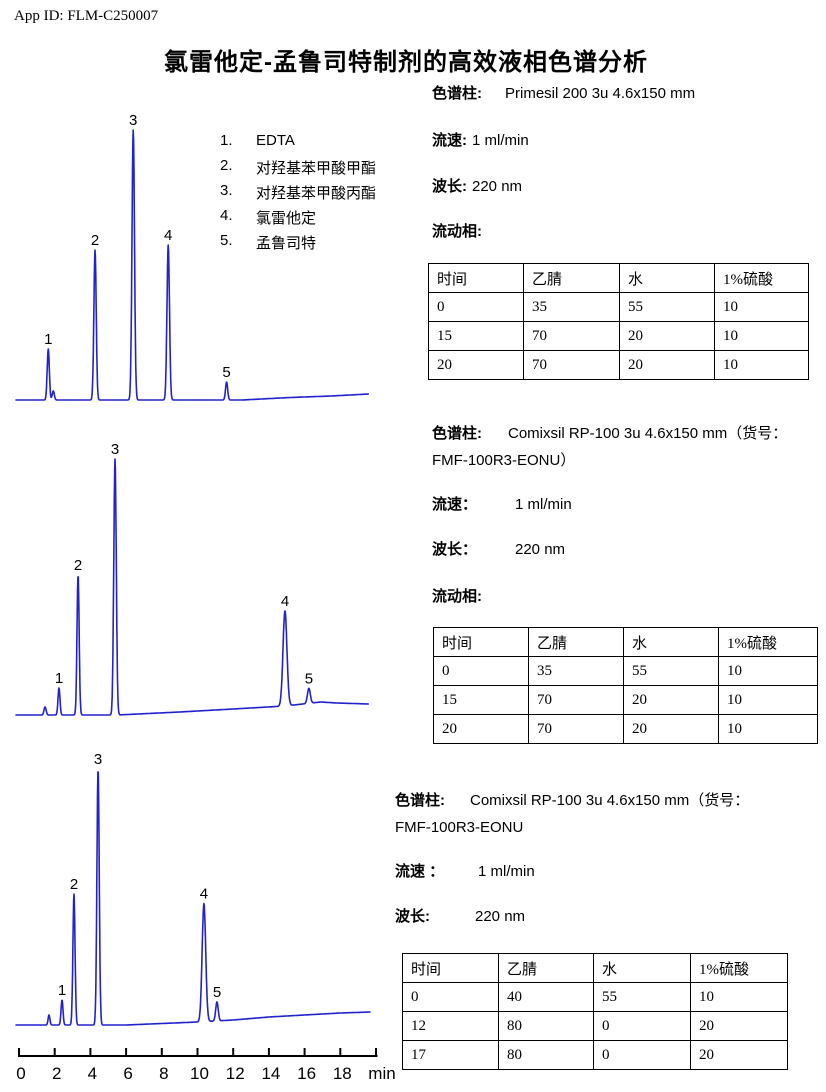  I want to click on x-axis-tick-label: 0, so click(20, 1073).